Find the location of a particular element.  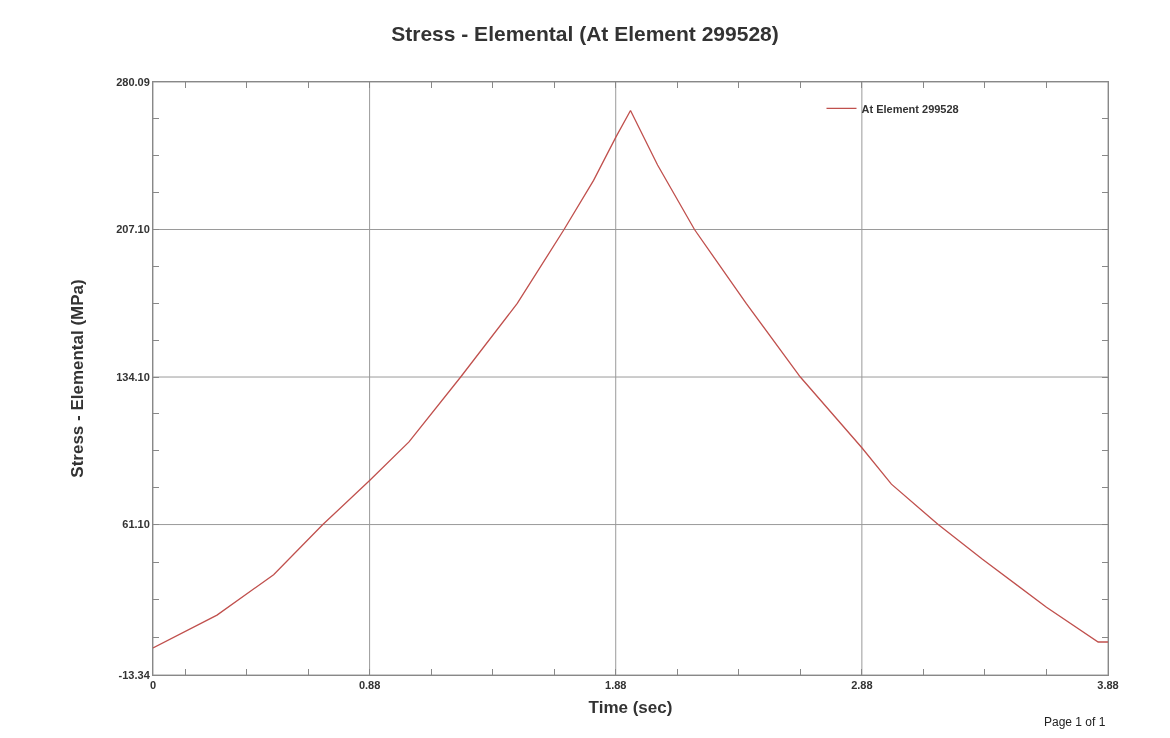

x-tick-label: 3.88 is located at coordinates (1108, 685).